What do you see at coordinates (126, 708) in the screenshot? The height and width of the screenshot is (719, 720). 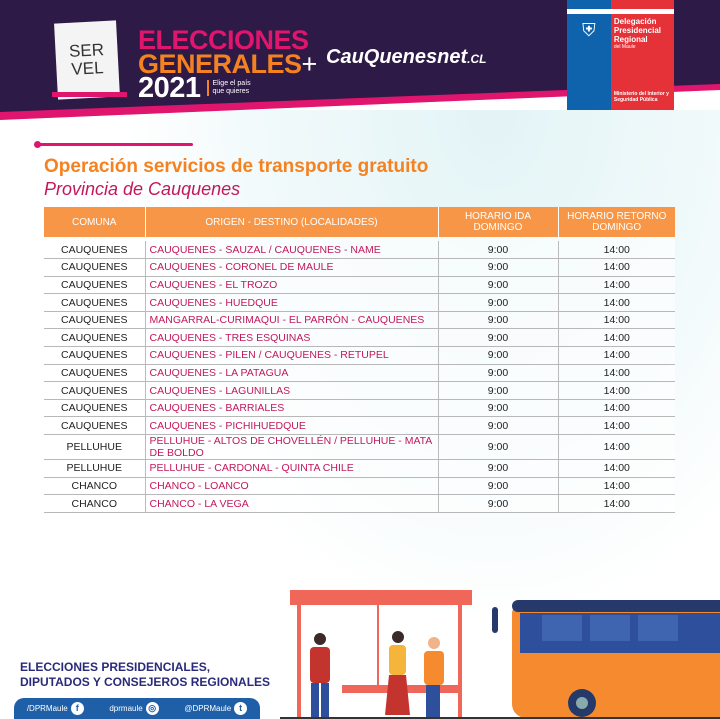 I see `social-label: dprmaule` at bounding box center [126, 708].